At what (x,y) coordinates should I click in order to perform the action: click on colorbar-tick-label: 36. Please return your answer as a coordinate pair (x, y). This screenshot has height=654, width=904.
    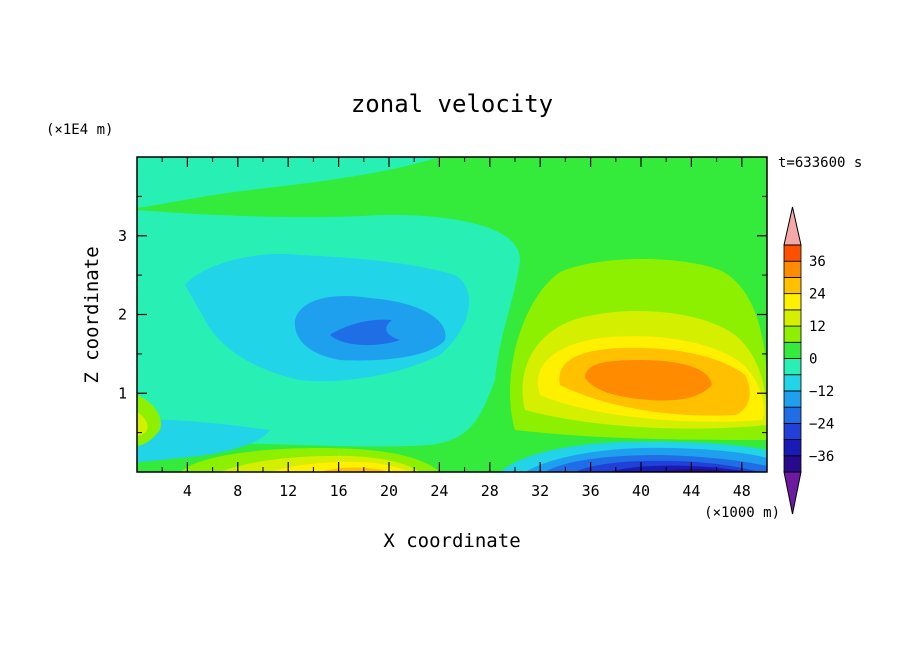
    Looking at the image, I should click on (817, 262).